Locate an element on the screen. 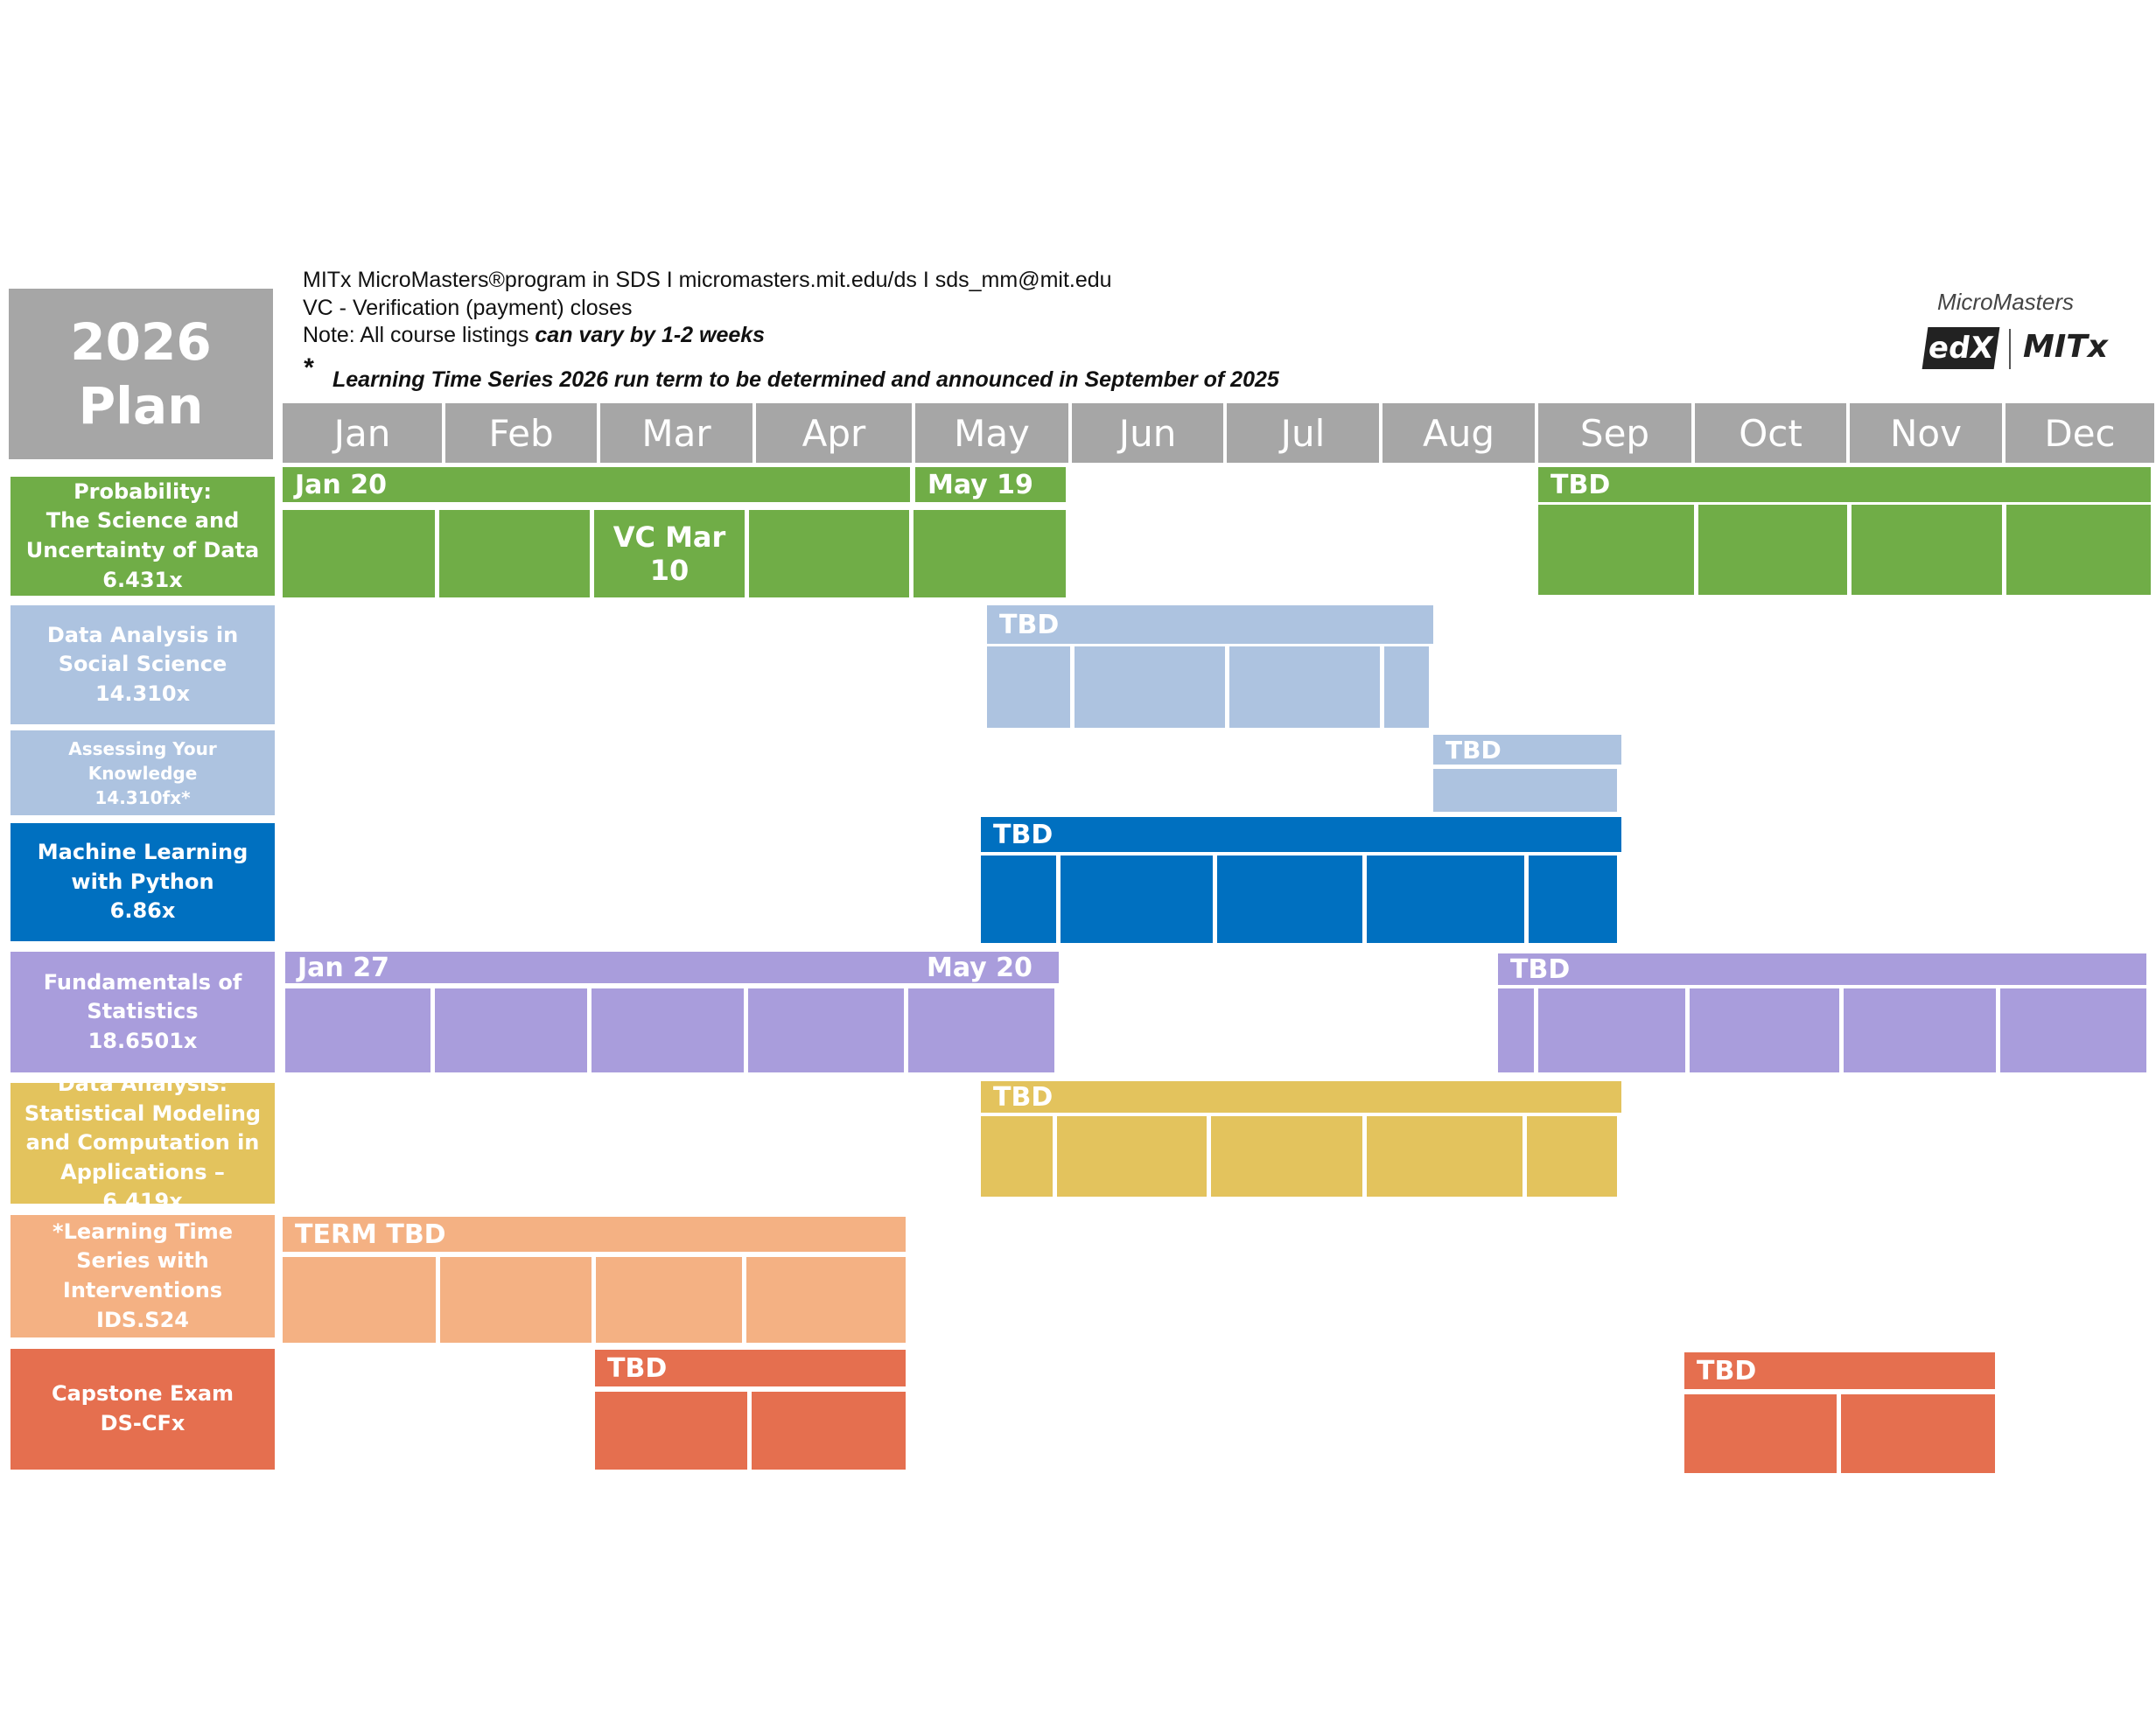 This screenshot has width=2156, height=1732. course-label-text: Fundamentals of Statistics 18.6501x is located at coordinates (142, 1011).